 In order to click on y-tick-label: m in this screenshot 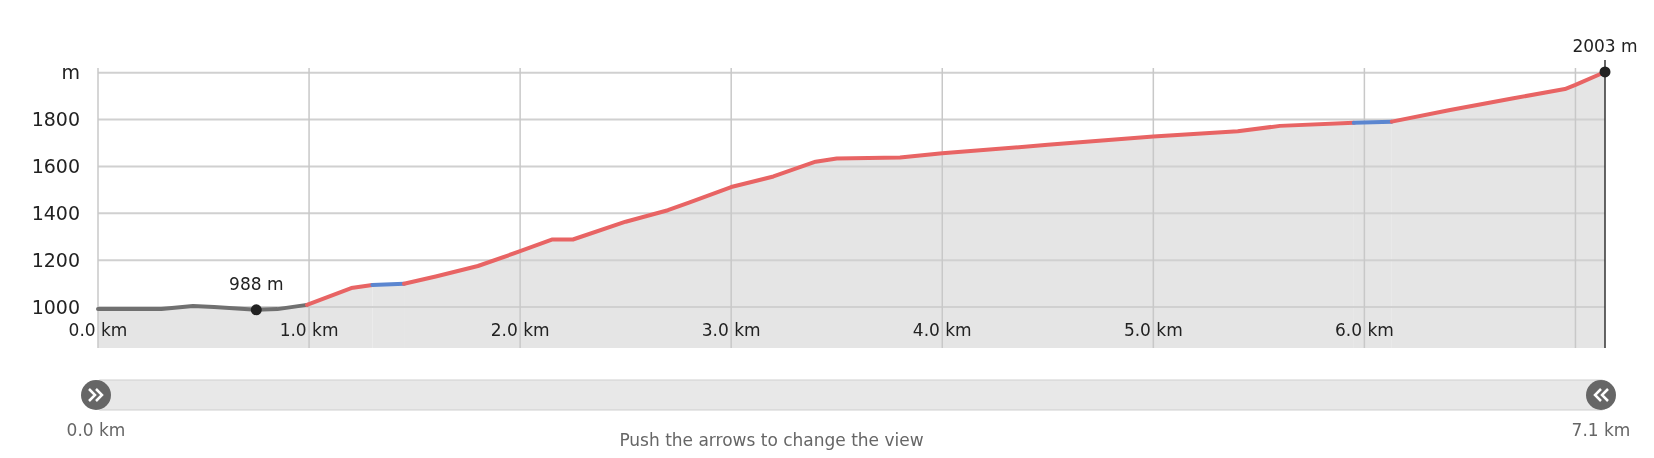, I will do `click(70, 72)`.